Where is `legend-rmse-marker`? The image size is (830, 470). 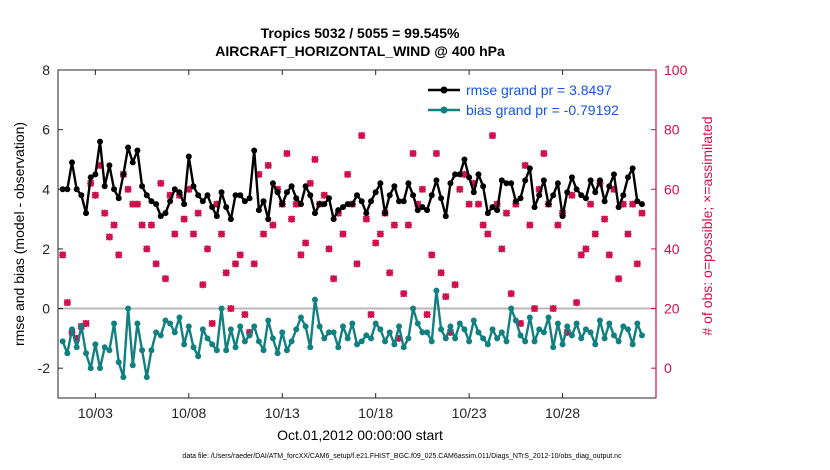
legend-rmse-marker is located at coordinates (444, 90).